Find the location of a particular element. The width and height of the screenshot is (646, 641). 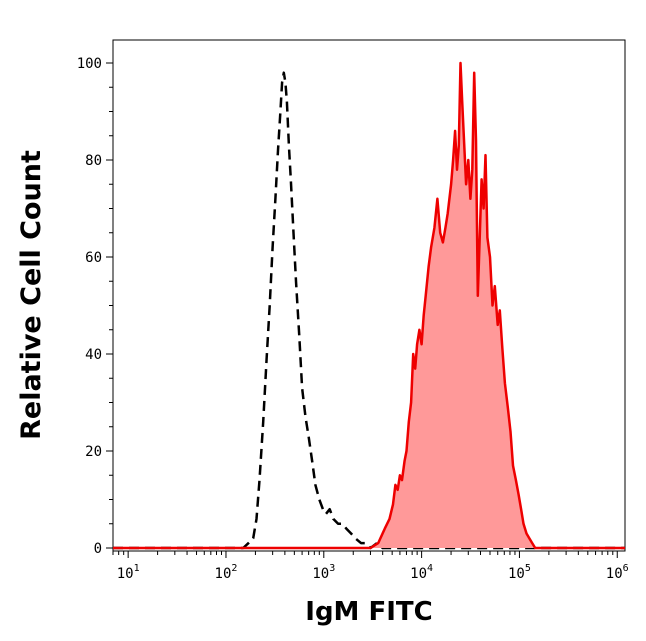

x-tick-label: 10¹ is located at coordinates (128, 572).